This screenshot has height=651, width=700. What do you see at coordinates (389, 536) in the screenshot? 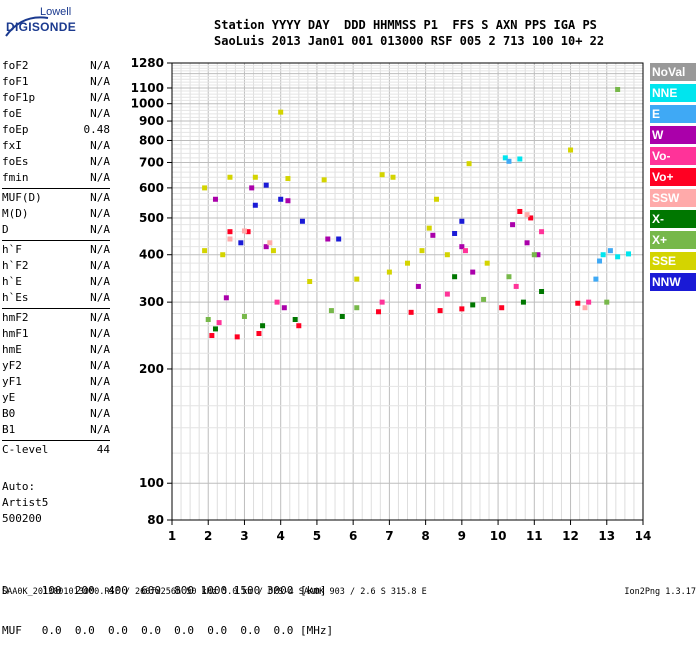
I see `x-tick-label: 7` at bounding box center [389, 536].